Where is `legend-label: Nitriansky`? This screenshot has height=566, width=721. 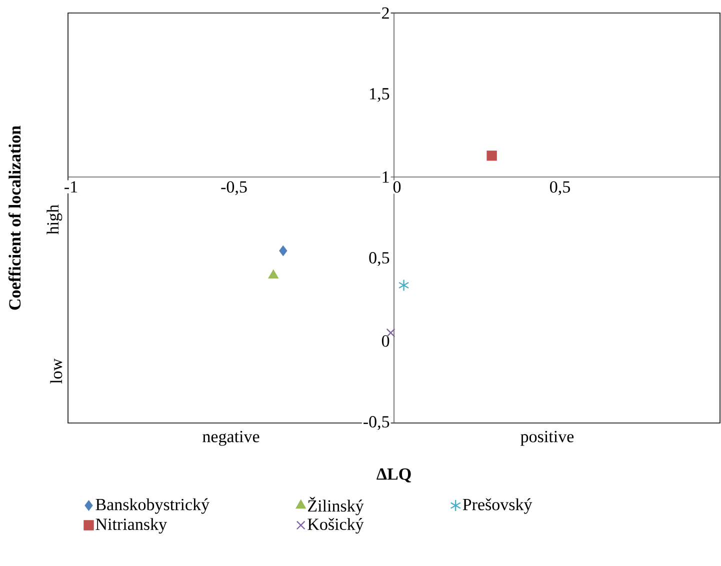
legend-label: Nitriansky is located at coordinates (131, 526).